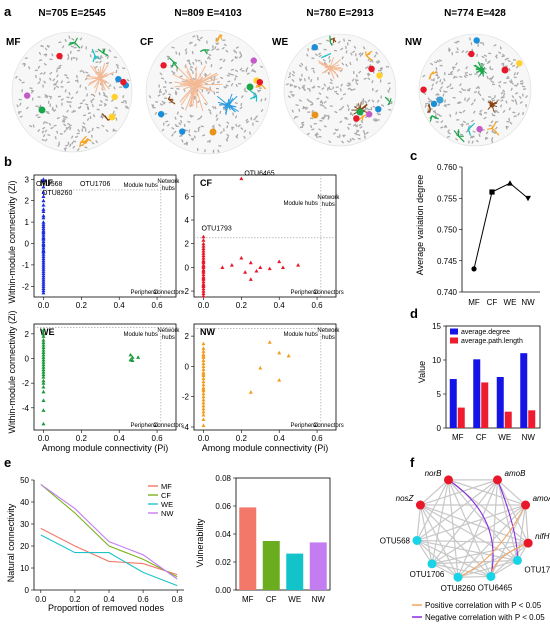 Image resolution: width=550 pixels, height=625 pixels. I want to click on zipi-y-tick-label: -2, so click(26, 286).